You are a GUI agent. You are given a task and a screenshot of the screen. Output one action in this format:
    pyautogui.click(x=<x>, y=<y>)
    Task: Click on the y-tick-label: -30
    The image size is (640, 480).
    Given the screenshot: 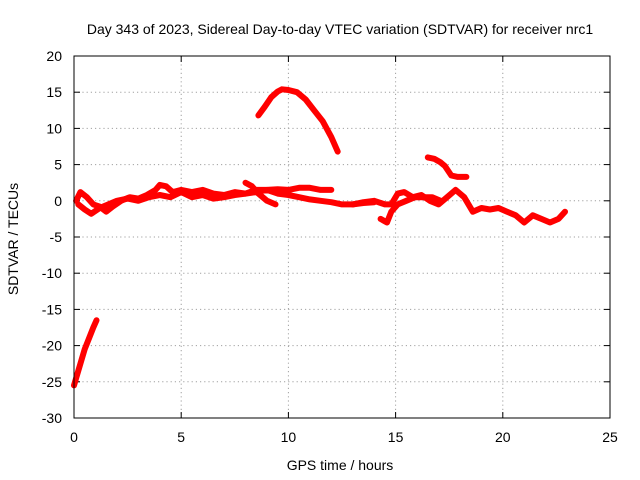 What is the action you would take?
    pyautogui.click(x=52, y=418)
    